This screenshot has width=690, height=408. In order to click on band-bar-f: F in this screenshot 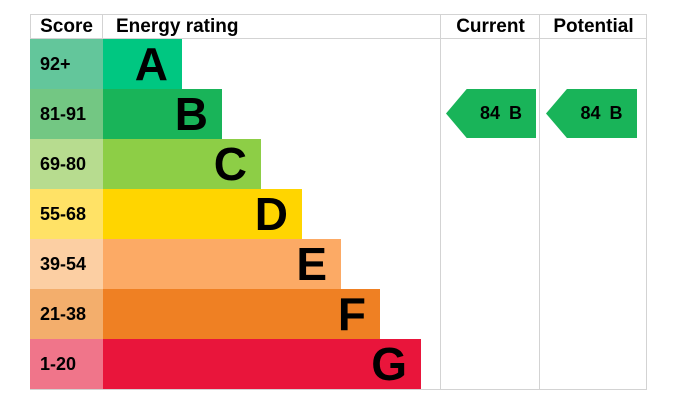, I will do `click(241, 314)`.